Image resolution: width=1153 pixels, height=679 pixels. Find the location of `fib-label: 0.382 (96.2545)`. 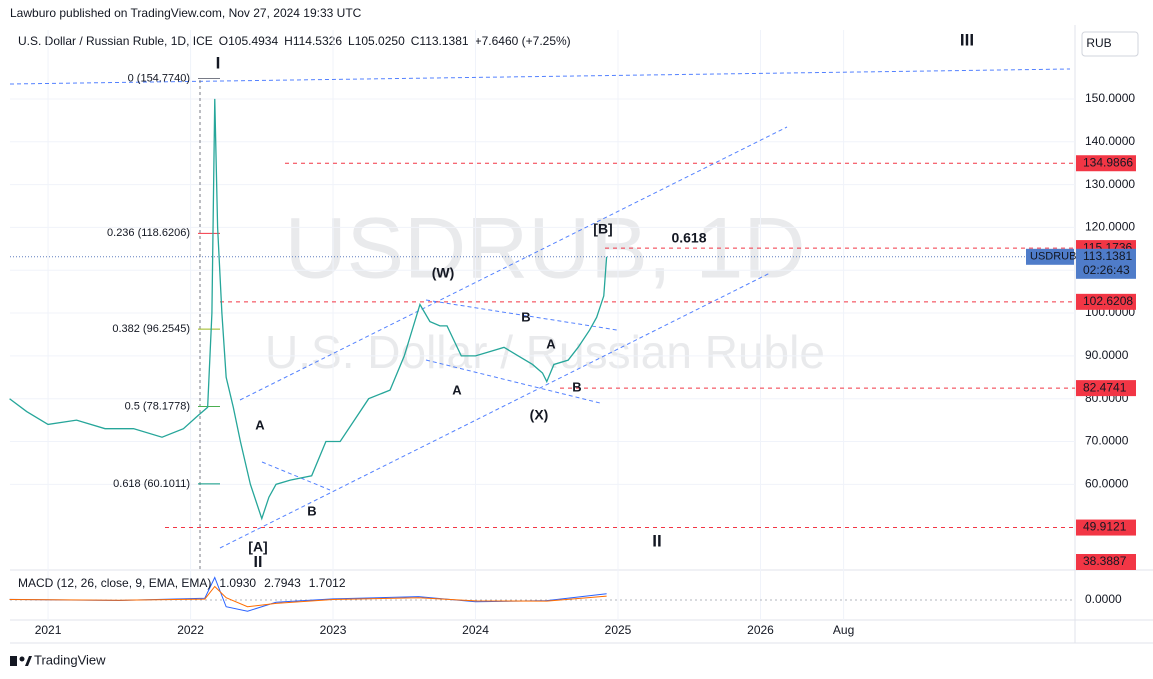

fib-label: 0.382 (96.2545) is located at coordinates (151, 329).